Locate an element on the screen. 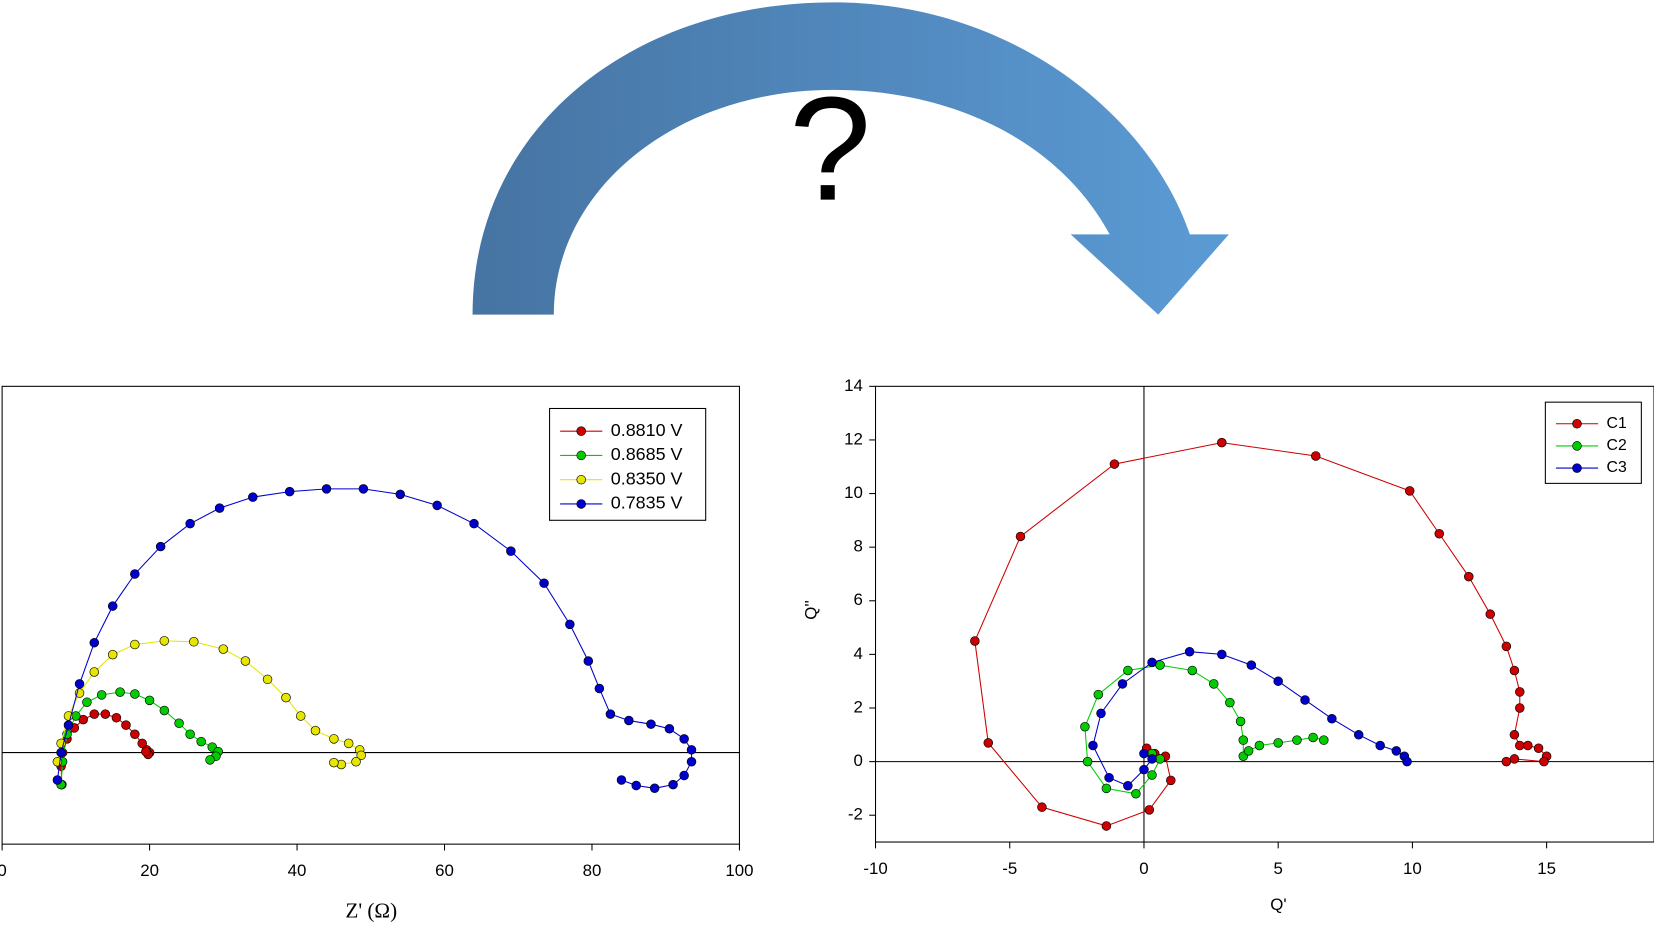 The width and height of the screenshot is (1654, 933). y-tick-label: 10 is located at coordinates (853, 492).